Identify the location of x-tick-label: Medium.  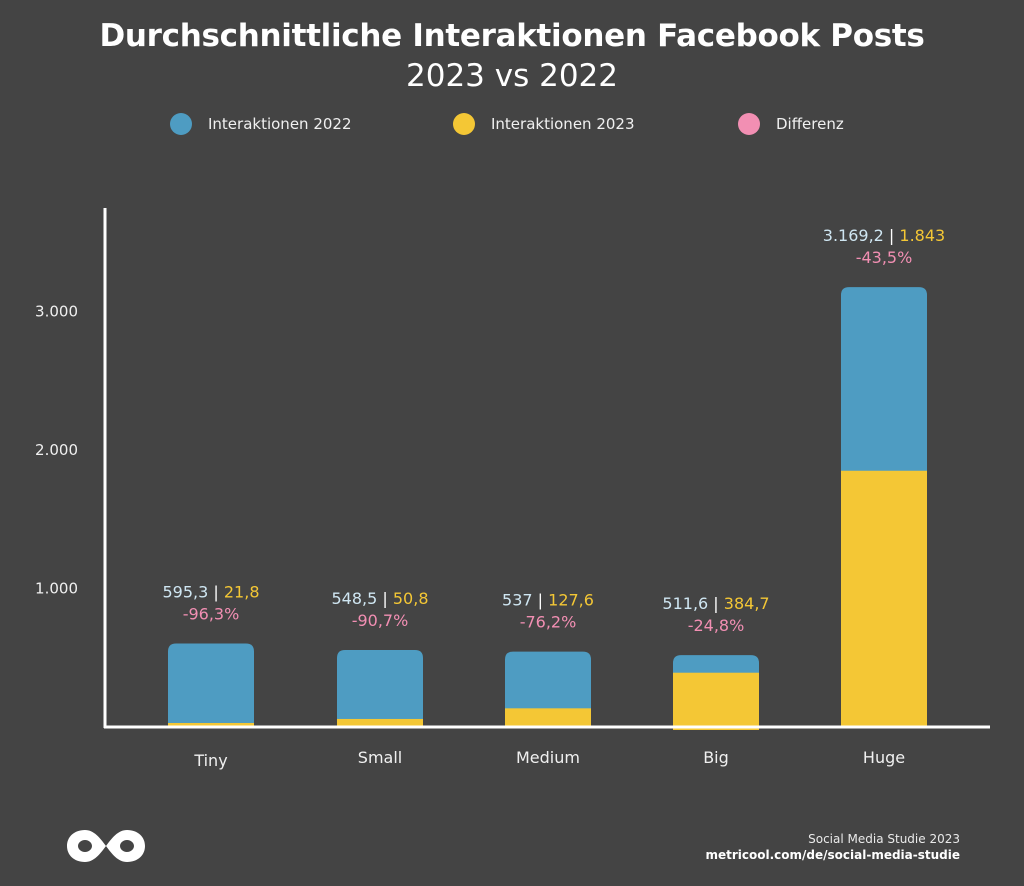
(548, 757).